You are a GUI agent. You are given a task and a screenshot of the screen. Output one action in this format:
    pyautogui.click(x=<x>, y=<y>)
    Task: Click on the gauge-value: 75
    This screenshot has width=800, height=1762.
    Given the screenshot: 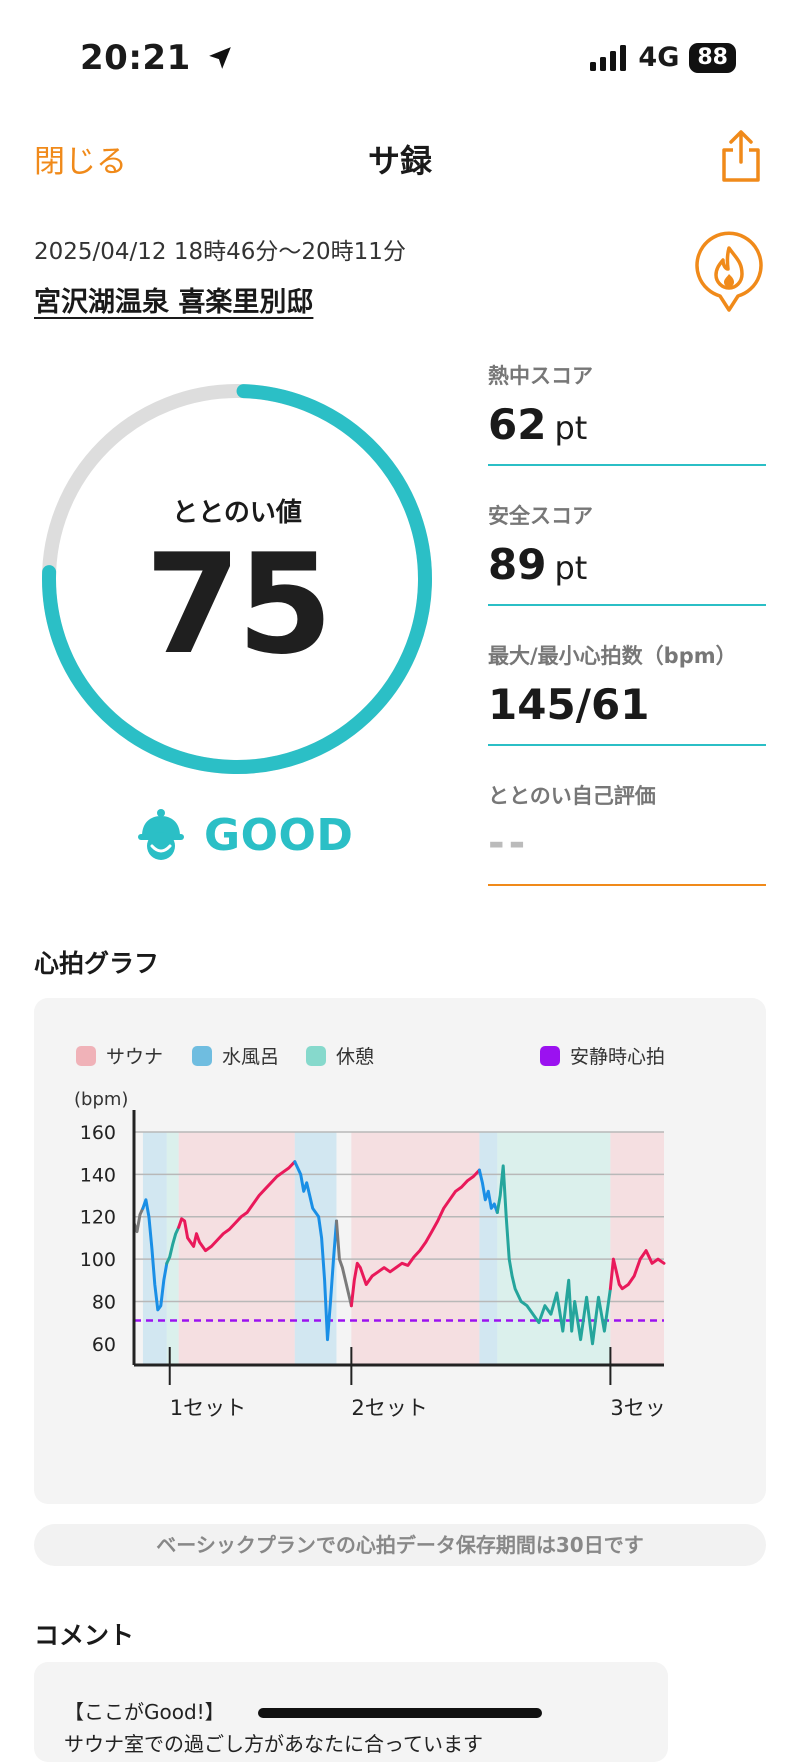 What is the action you would take?
    pyautogui.click(x=238, y=604)
    